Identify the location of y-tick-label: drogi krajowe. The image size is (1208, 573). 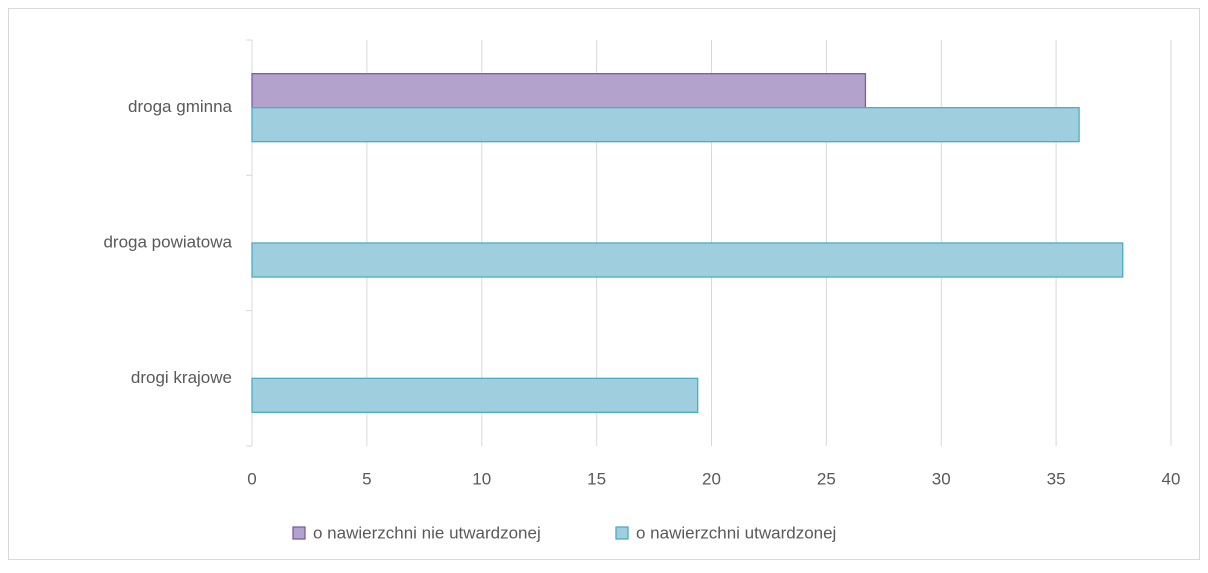
(181, 377).